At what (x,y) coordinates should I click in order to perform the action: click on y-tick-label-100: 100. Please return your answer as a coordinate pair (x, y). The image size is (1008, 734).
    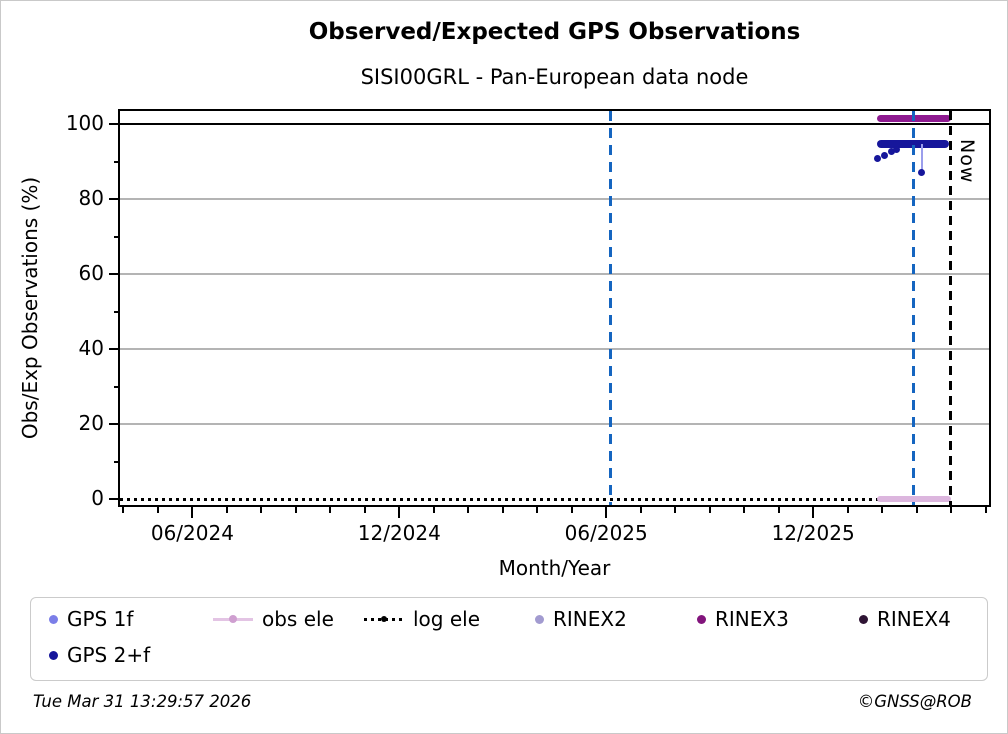
    Looking at the image, I should click on (84, 123).